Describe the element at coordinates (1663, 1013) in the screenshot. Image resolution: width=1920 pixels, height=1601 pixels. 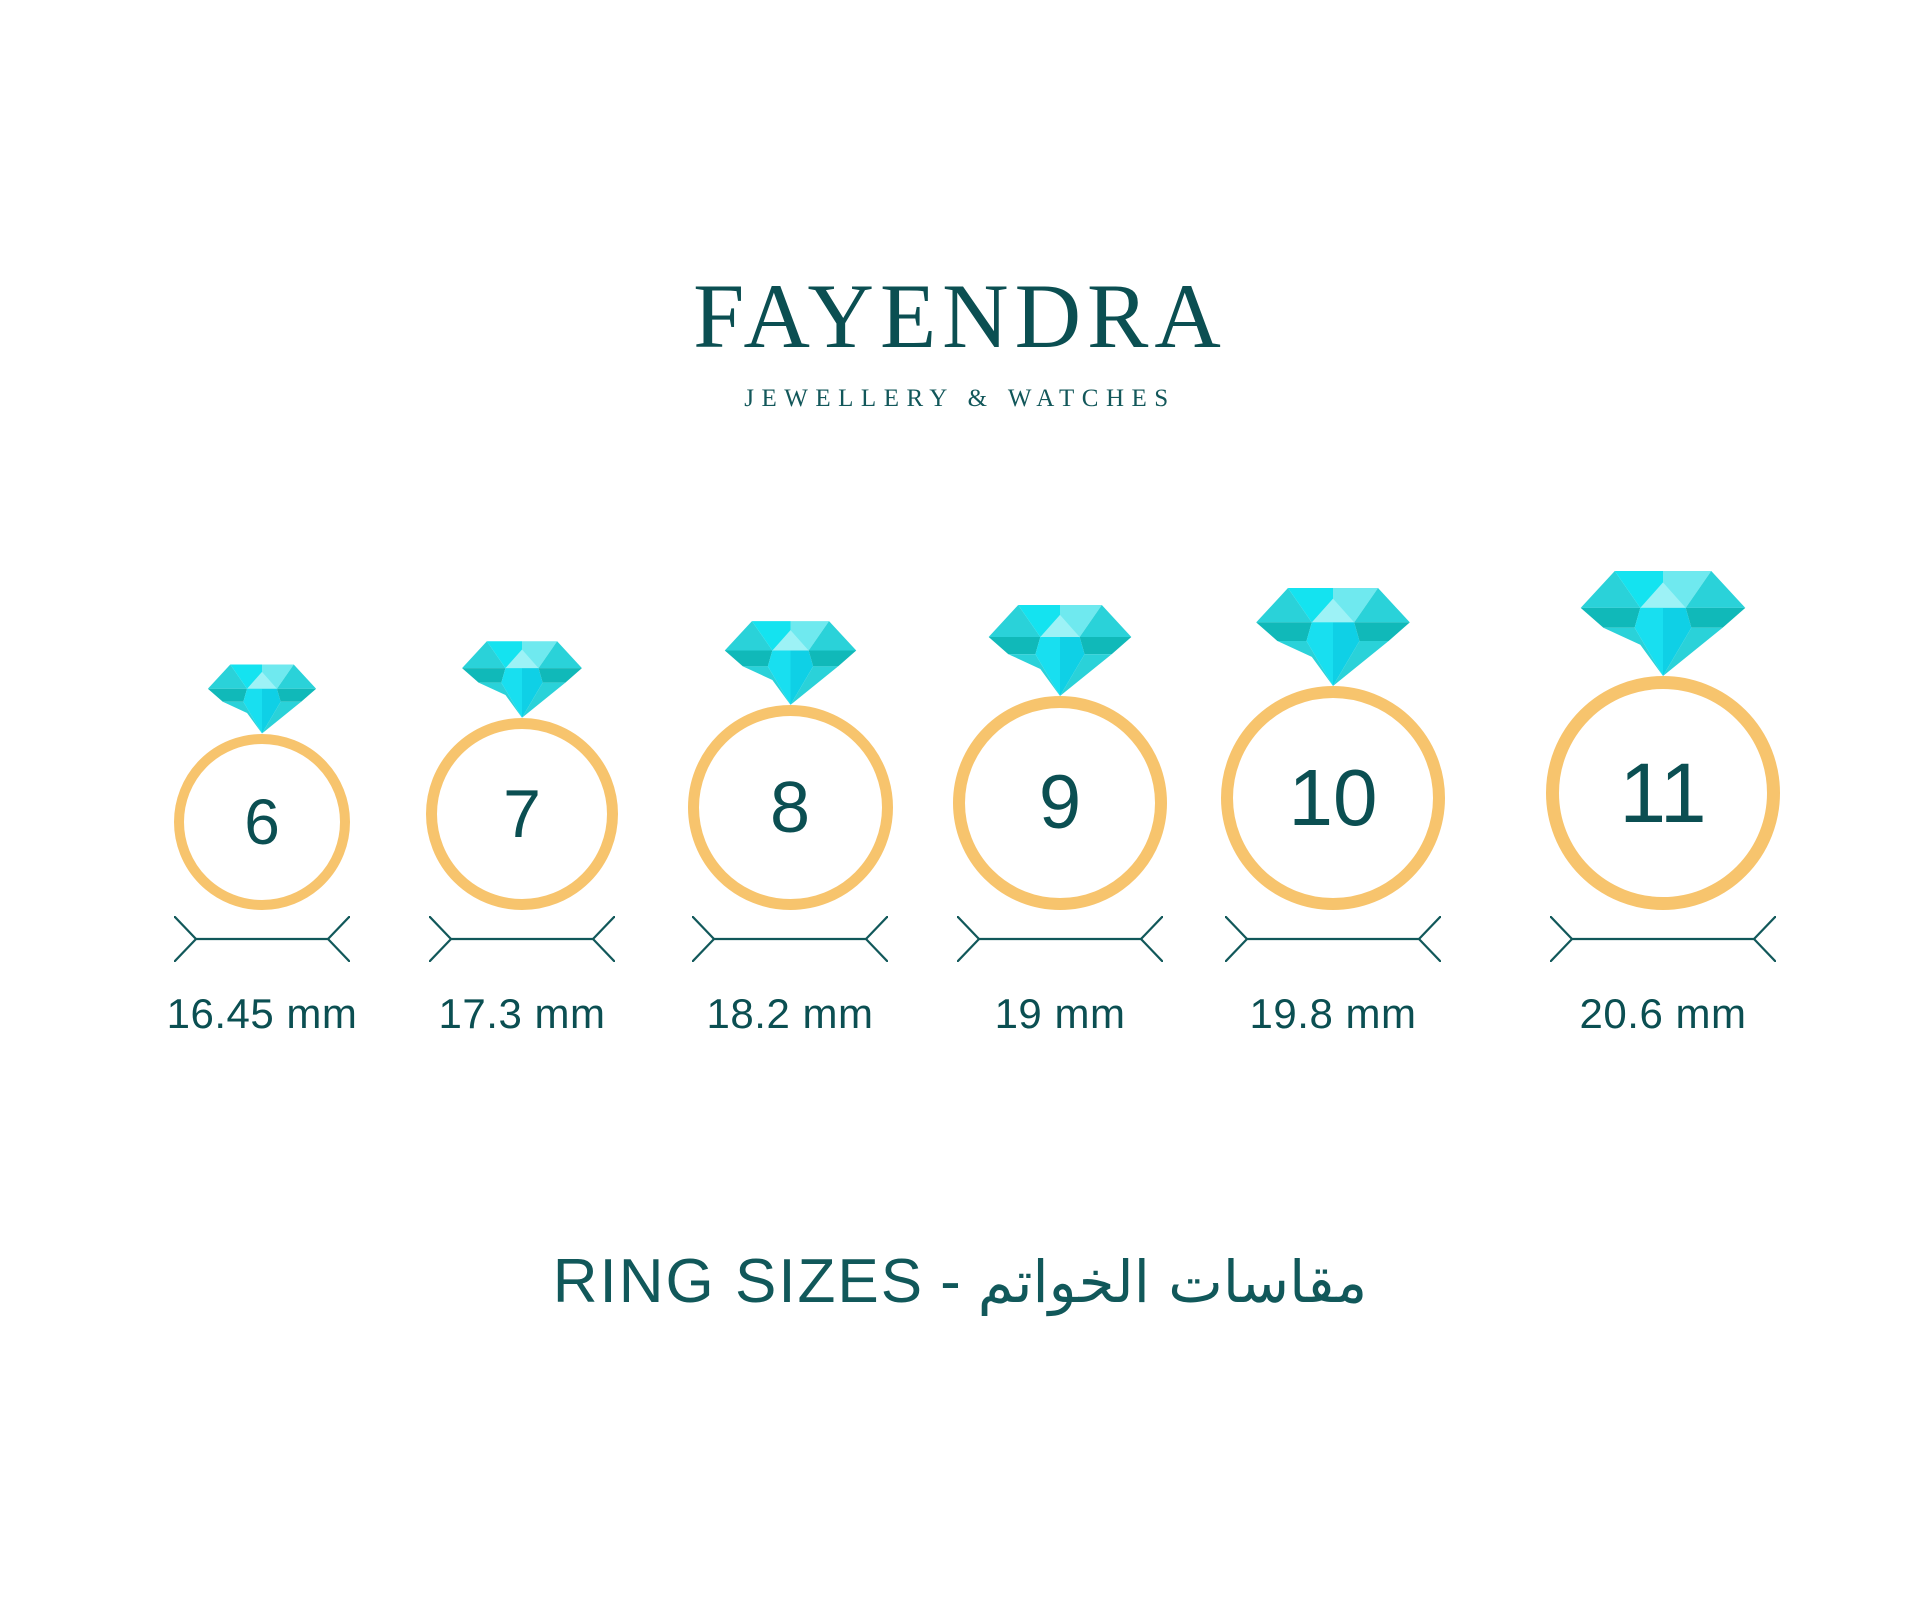
I see `ring-diameter-label: 20.6 mm` at that location.